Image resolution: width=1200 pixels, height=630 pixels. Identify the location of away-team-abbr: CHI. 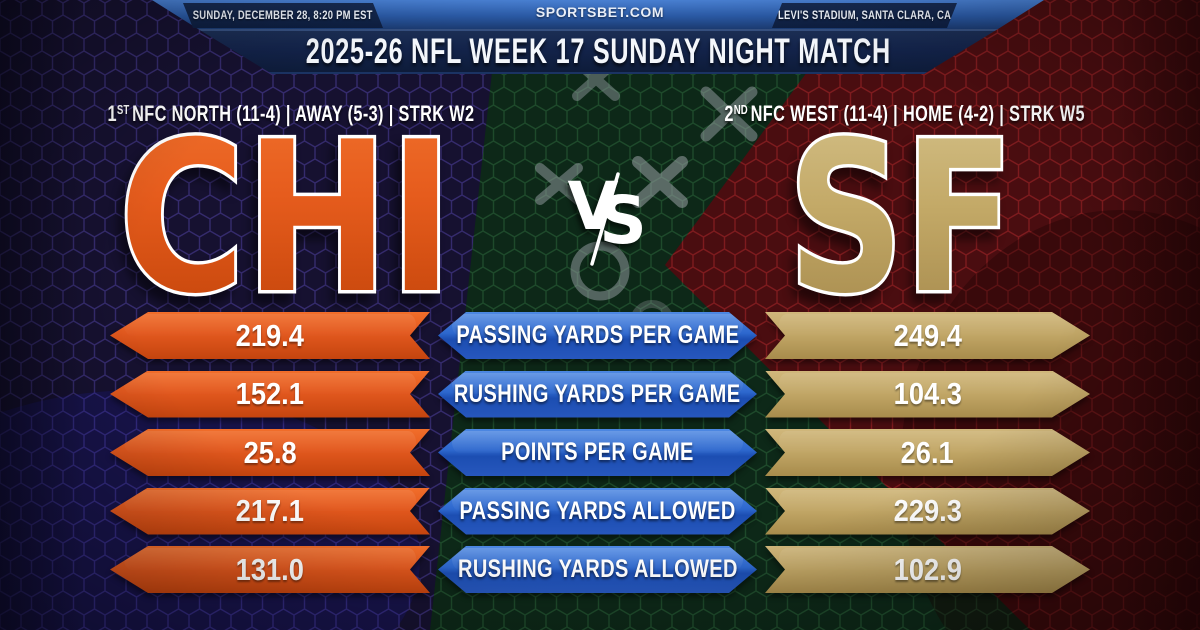
(286, 219).